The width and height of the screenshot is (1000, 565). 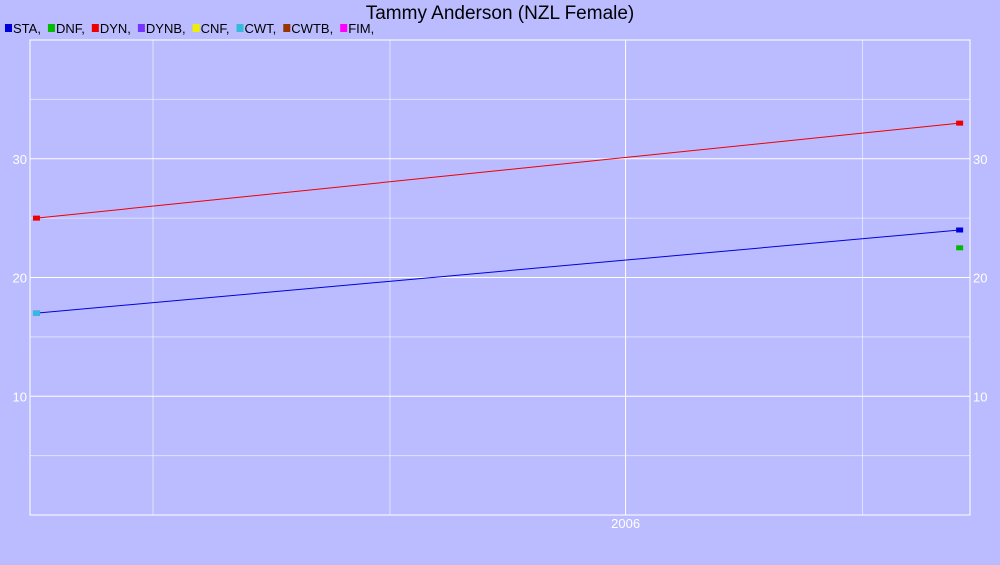 I want to click on legend: STA, DNF, DYN, DYNB, CNF, CWT, CWTB, FIM,, so click(x=189, y=28).